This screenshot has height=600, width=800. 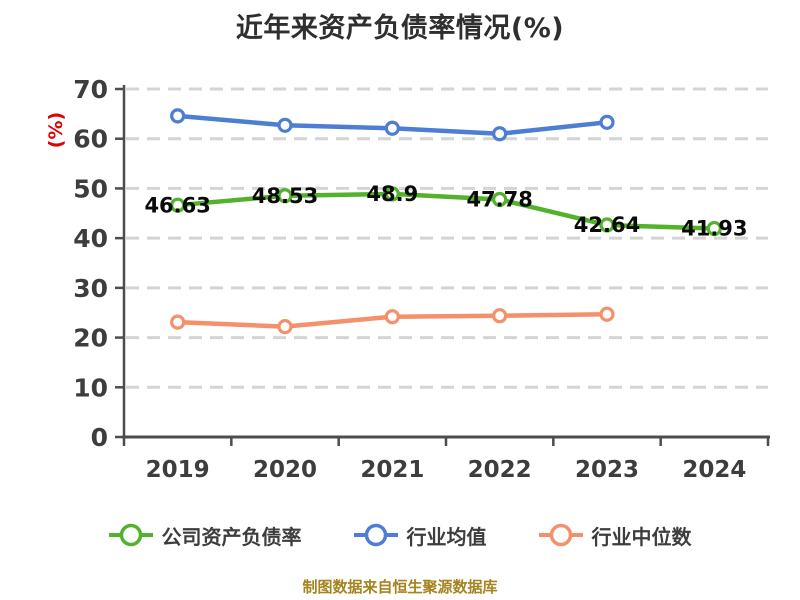 What do you see at coordinates (392, 470) in the screenshot?
I see `x-tick-label: 2021` at bounding box center [392, 470].